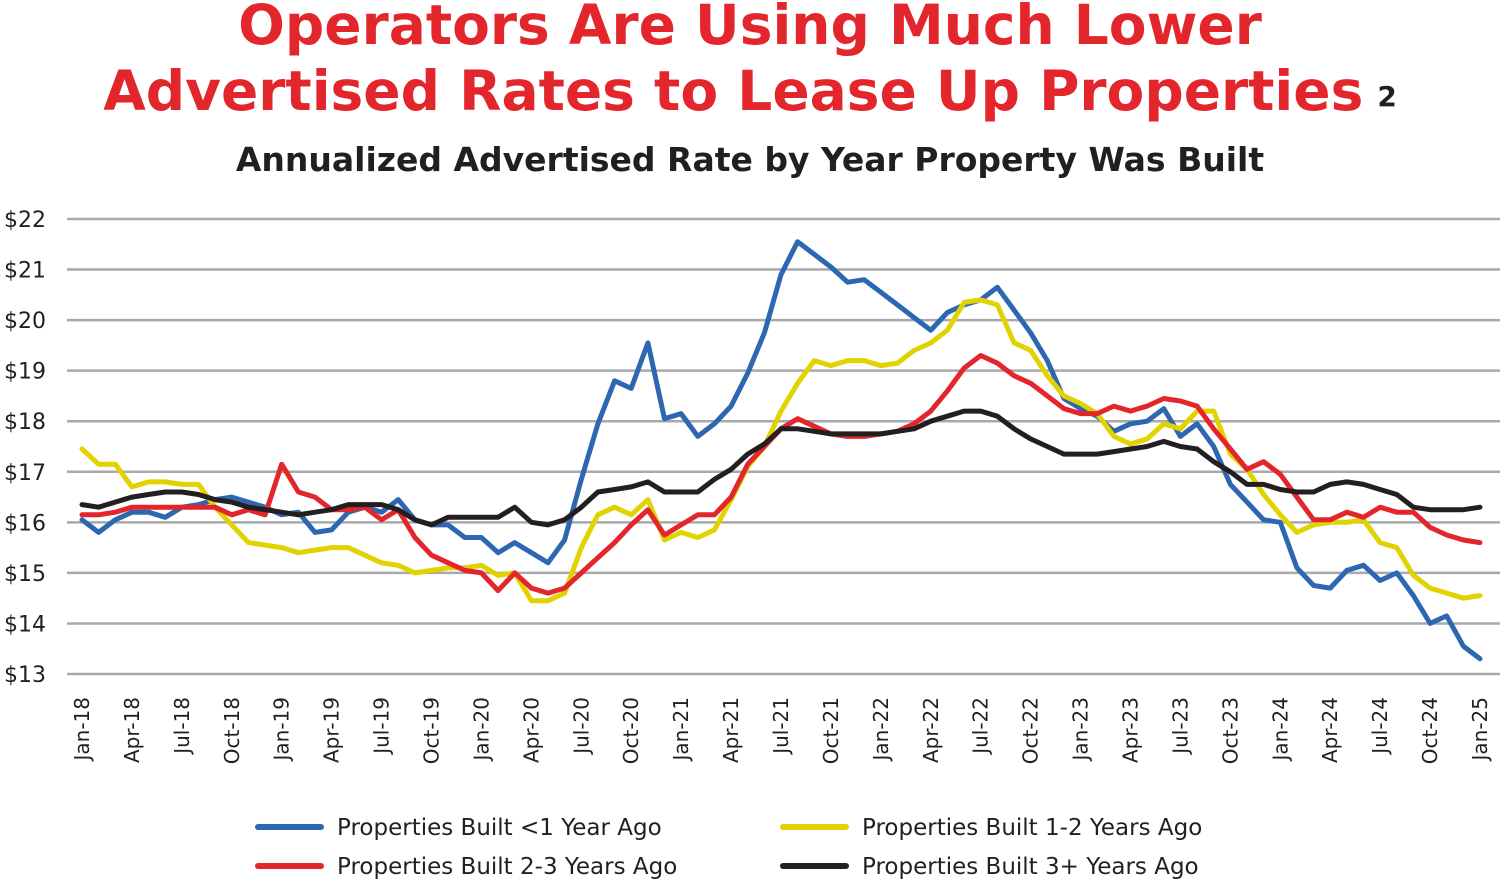  What do you see at coordinates (981, 726) in the screenshot?
I see `x-tick-label: Jul-22` at bounding box center [981, 726].